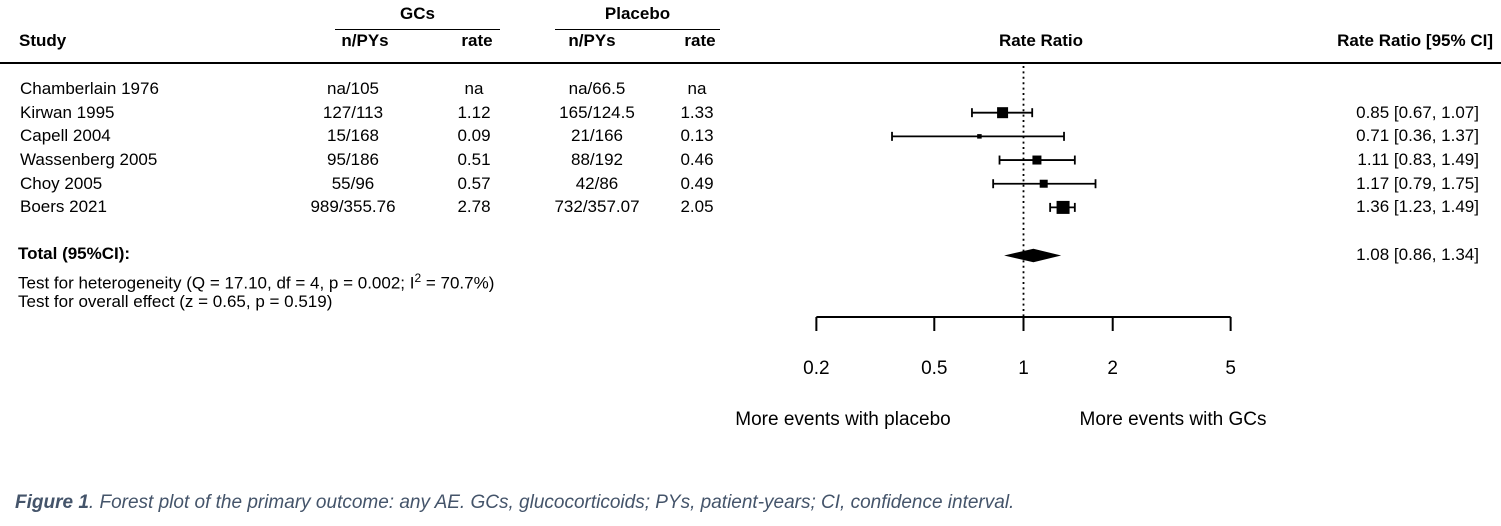  What do you see at coordinates (697, 112) in the screenshot?
I see `placebo-rate-value: 1.33` at bounding box center [697, 112].